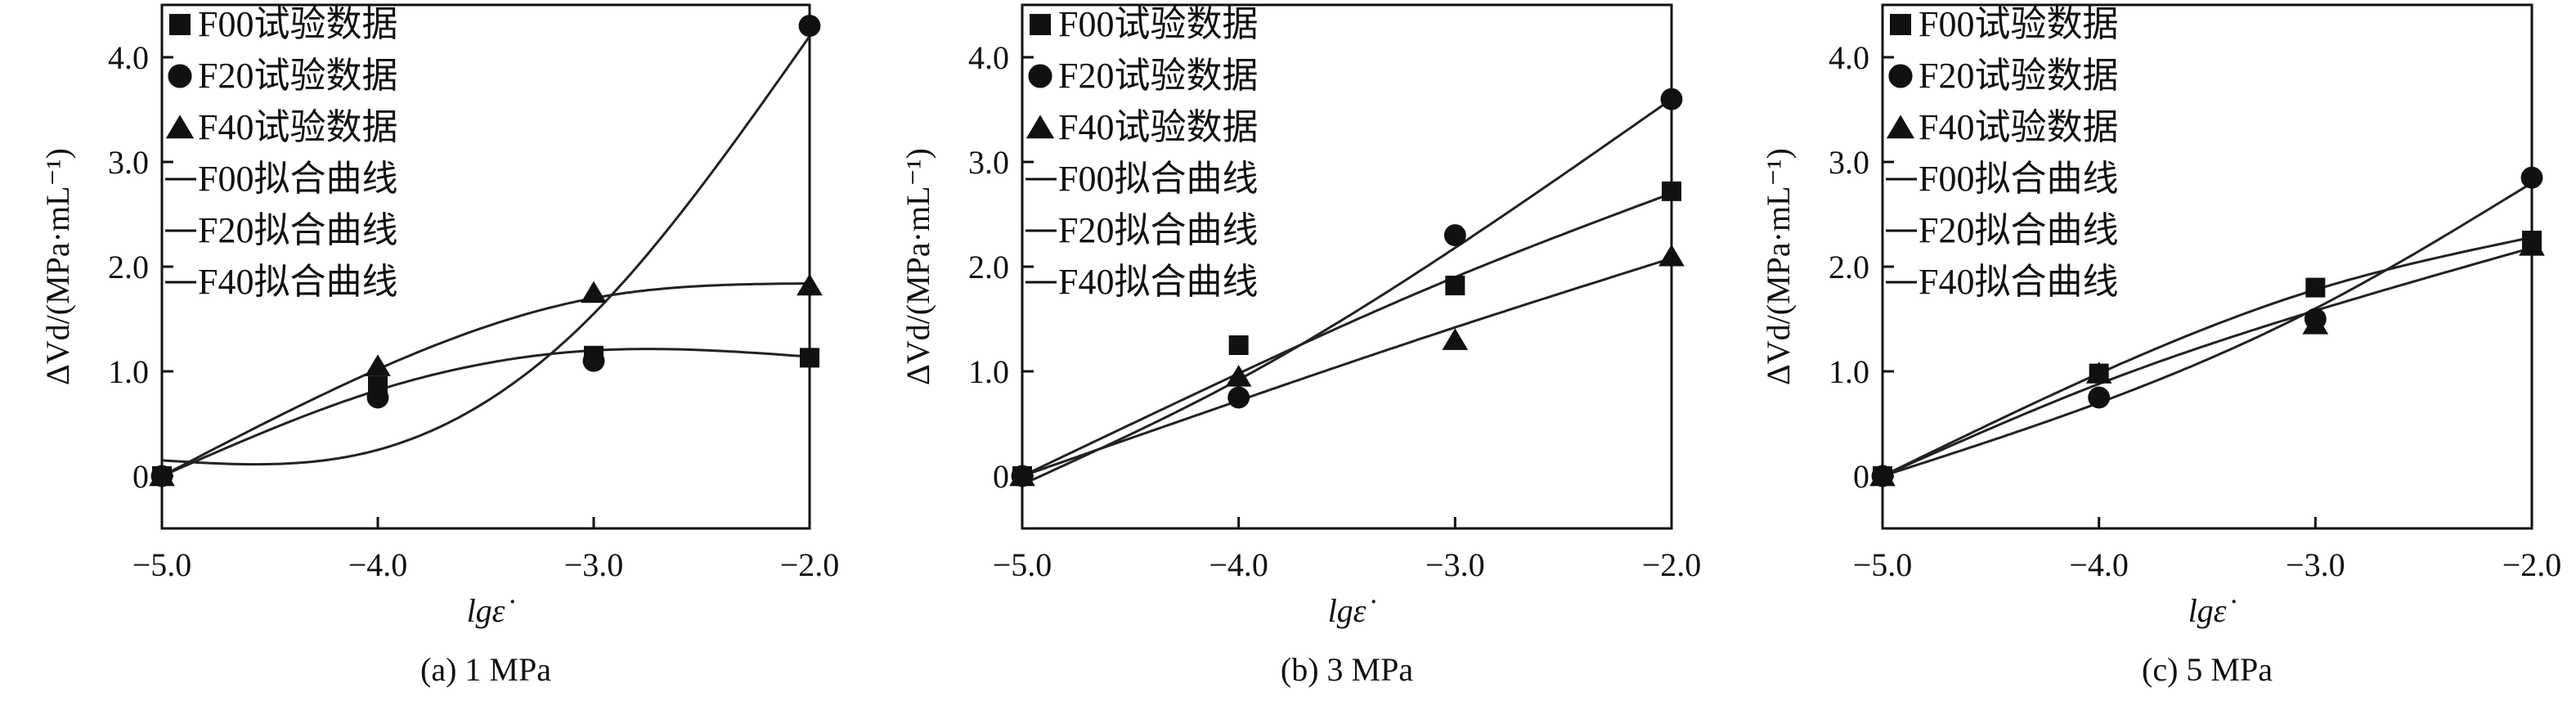 The width and height of the screenshot is (2576, 701). What do you see at coordinates (485, 669) in the screenshot?
I see `panel-caption: (a) 1 MPa` at bounding box center [485, 669].